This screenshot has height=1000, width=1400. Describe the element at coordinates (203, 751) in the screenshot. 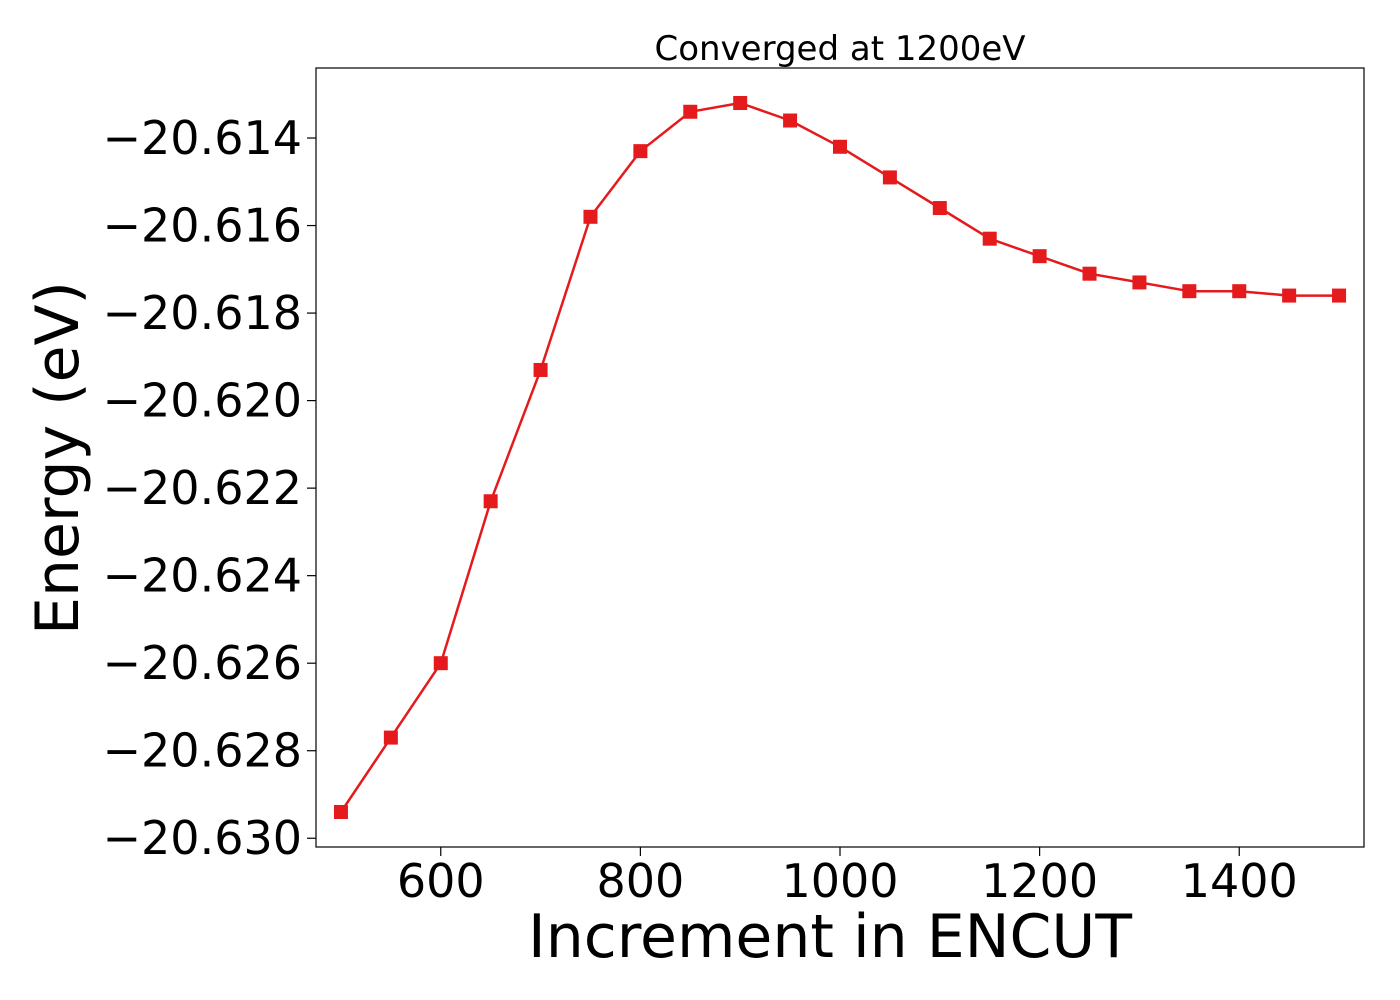

I see `y-tick-label: −20.628` at that location.